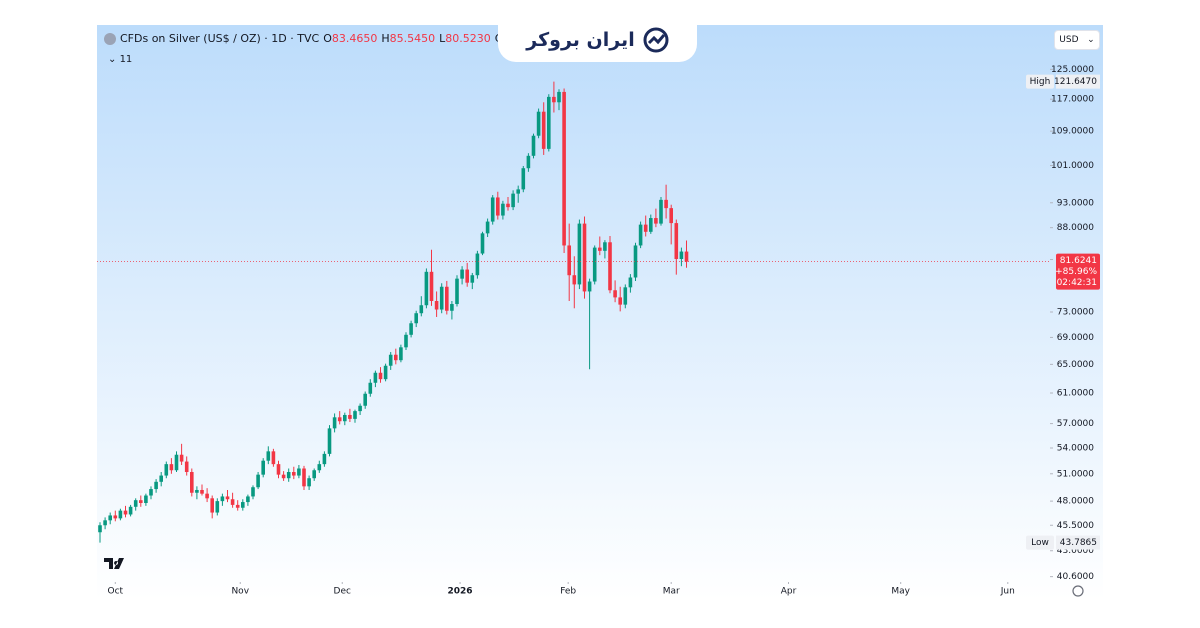  I want to click on y-tick-label: 109.0000, so click(1072, 132).